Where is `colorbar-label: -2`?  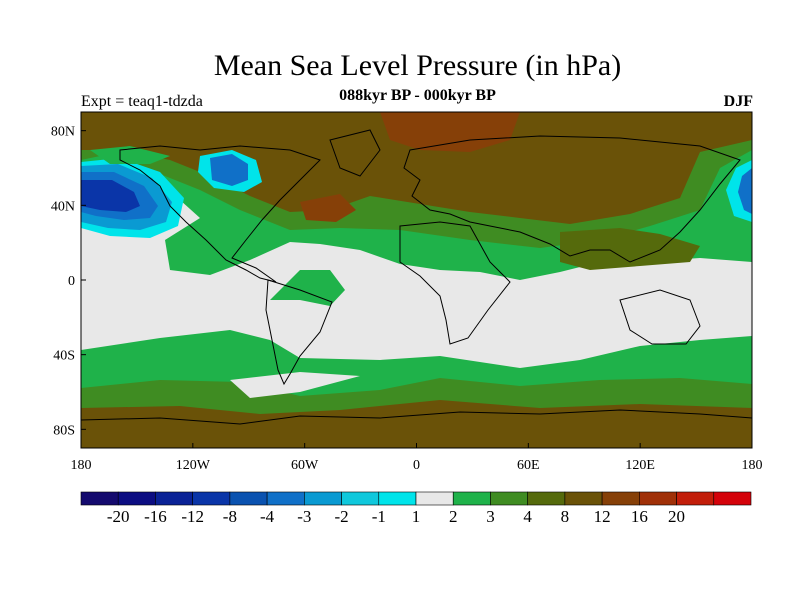 colorbar-label: -2 is located at coordinates (341, 516).